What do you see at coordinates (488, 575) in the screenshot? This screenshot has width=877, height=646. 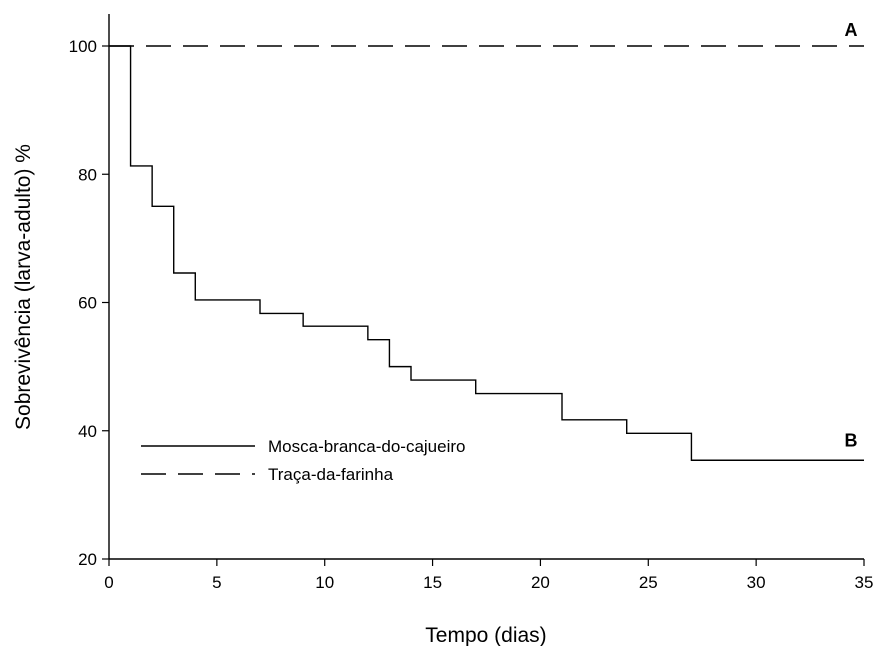 I see `x-axis-ticks: 0 5 10 15 20 25 30 35` at bounding box center [488, 575].